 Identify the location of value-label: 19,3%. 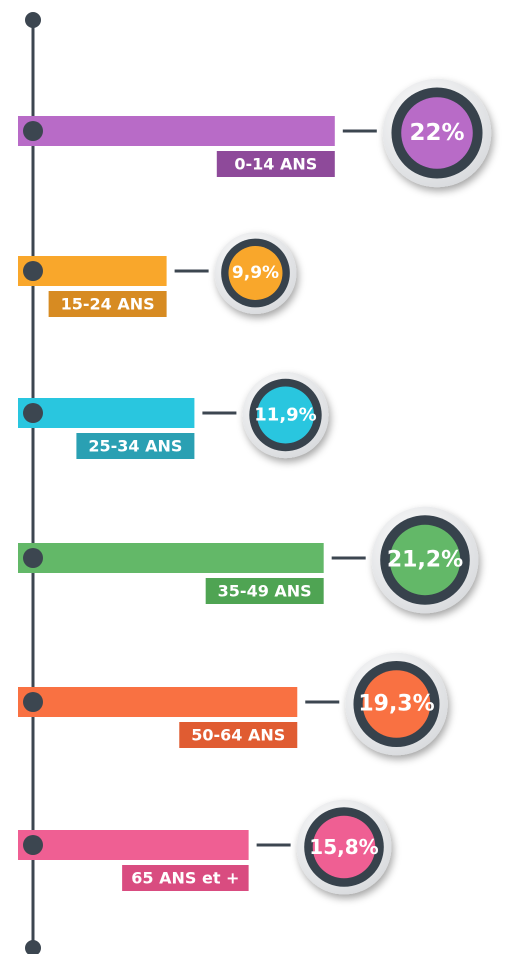
(396, 704).